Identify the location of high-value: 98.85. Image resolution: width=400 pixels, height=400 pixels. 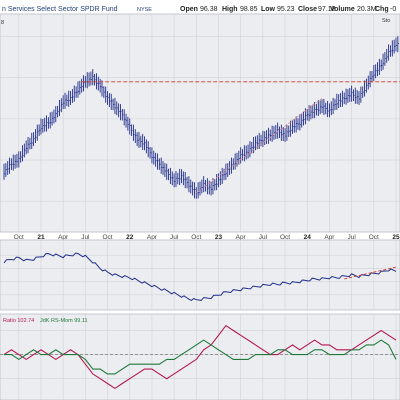
(249, 9).